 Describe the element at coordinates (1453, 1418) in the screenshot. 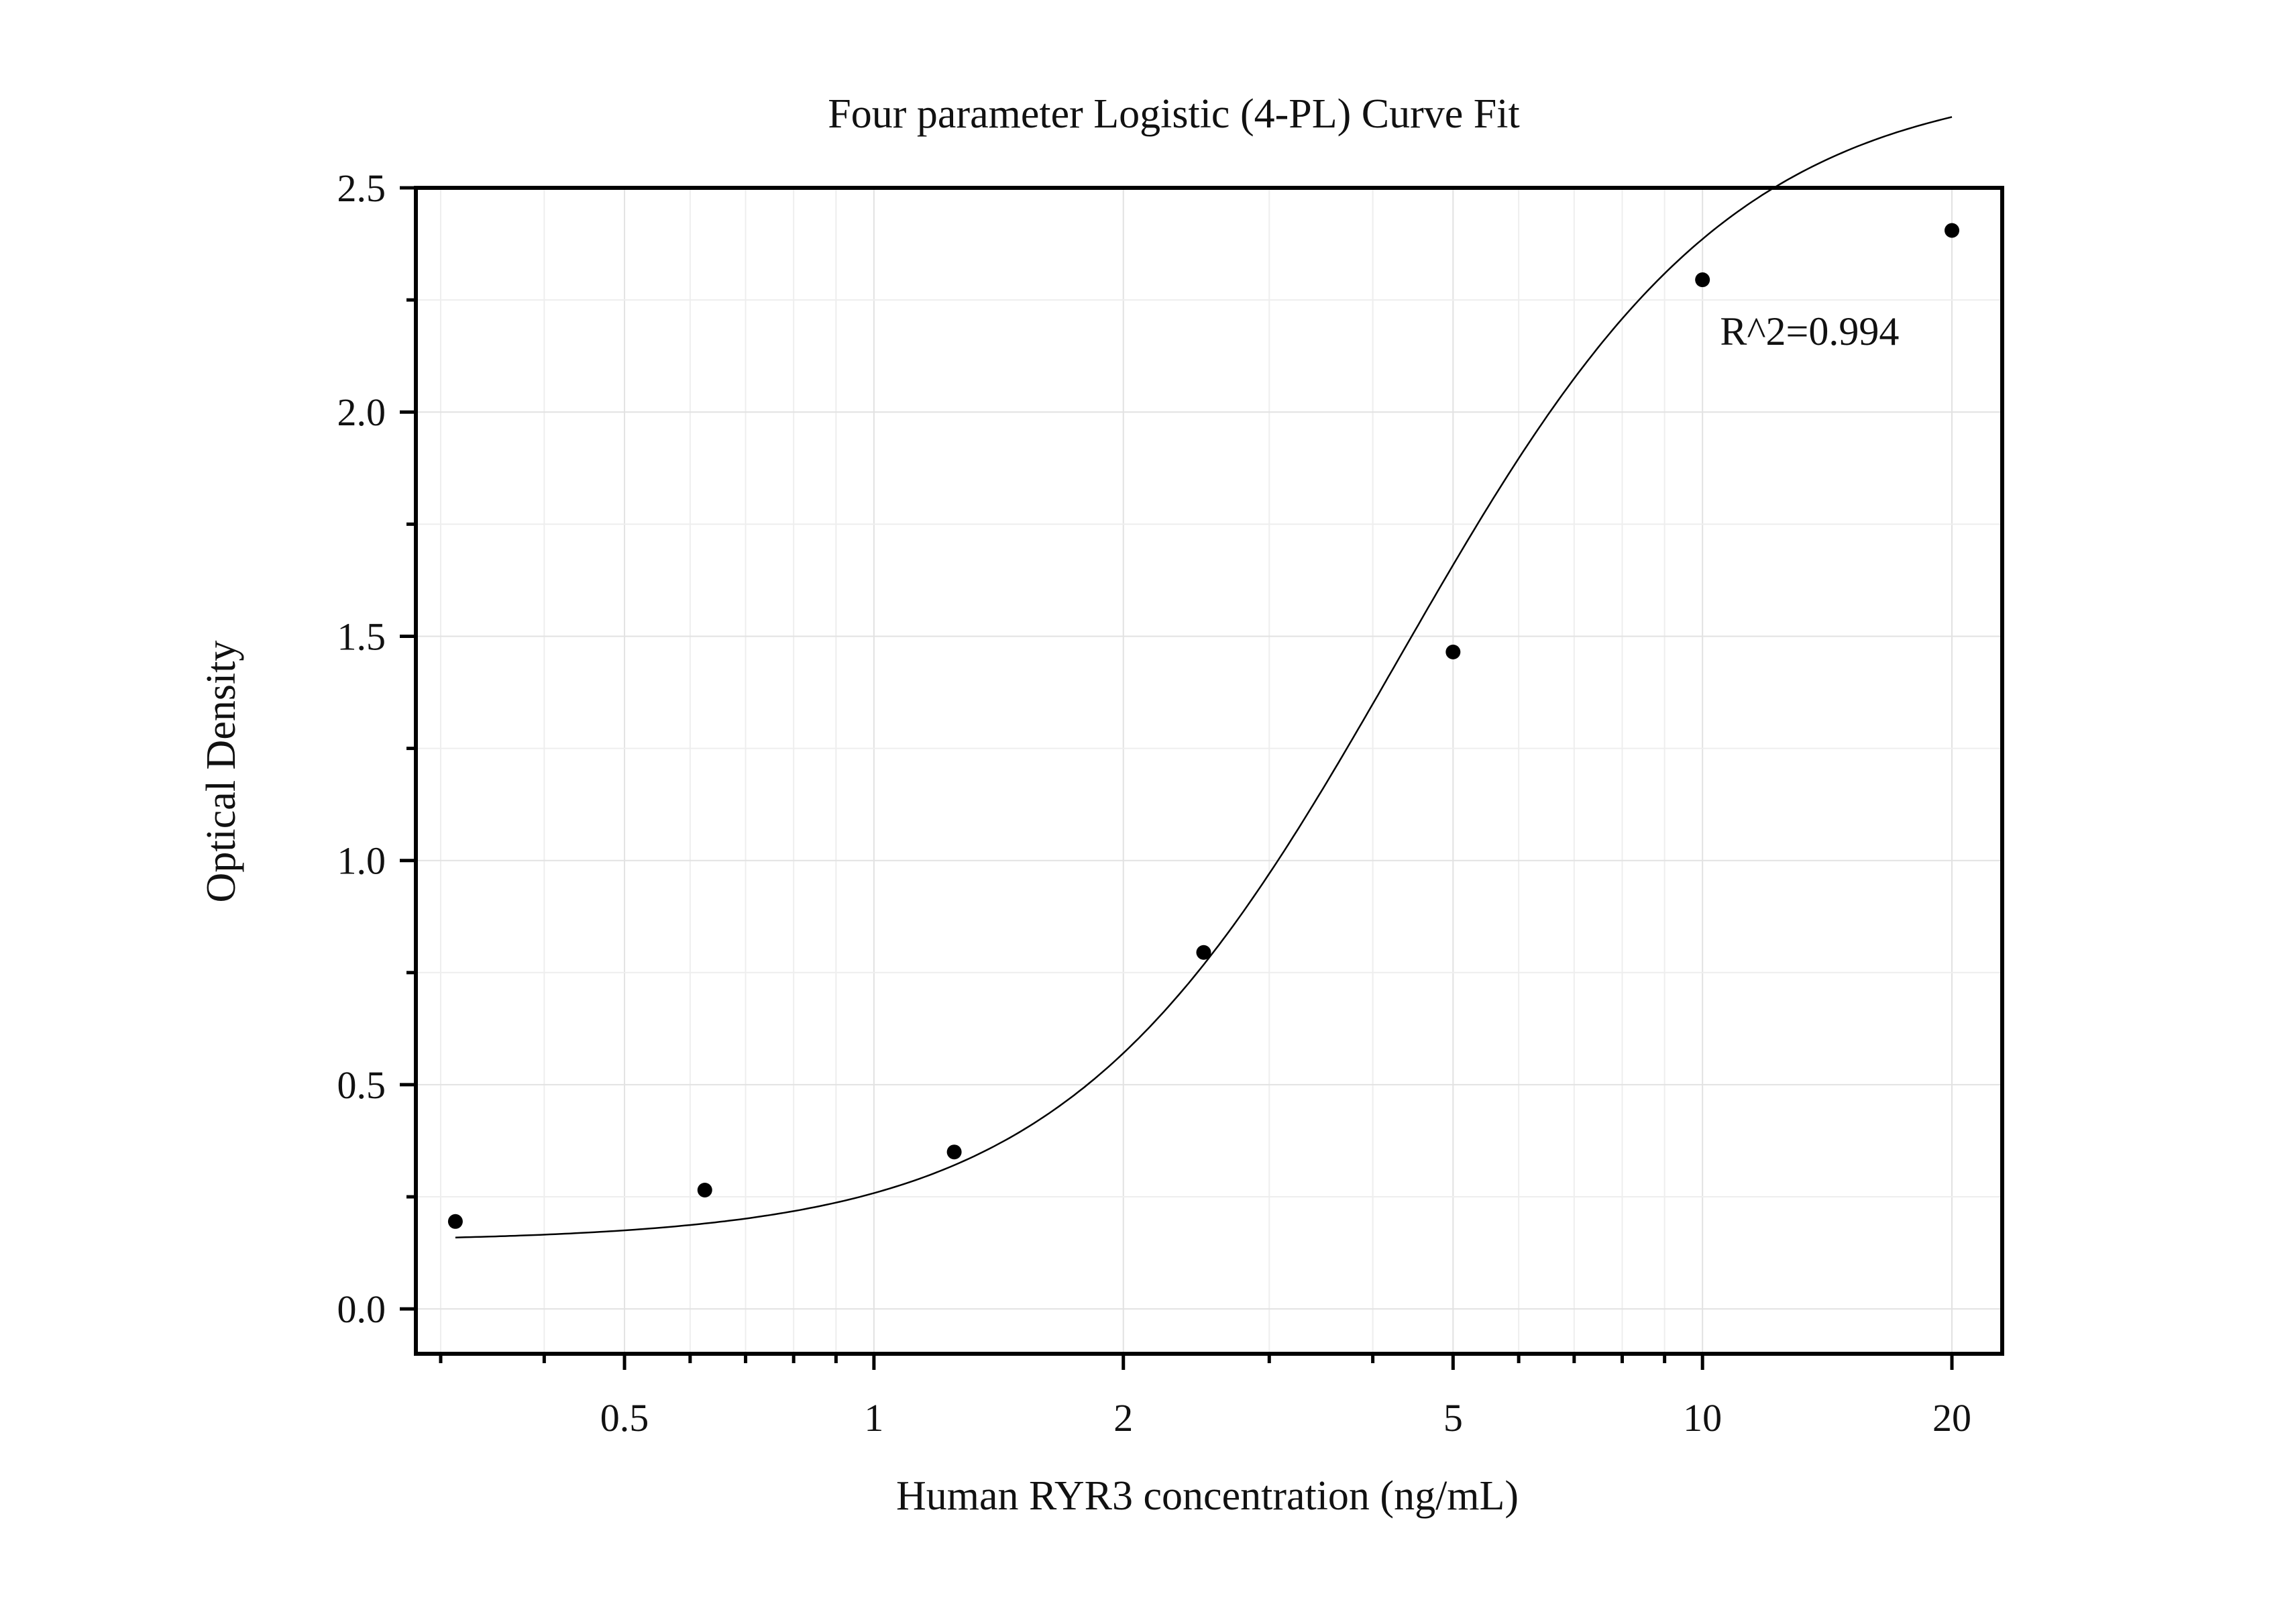

I see `x-tick-label: 5` at that location.